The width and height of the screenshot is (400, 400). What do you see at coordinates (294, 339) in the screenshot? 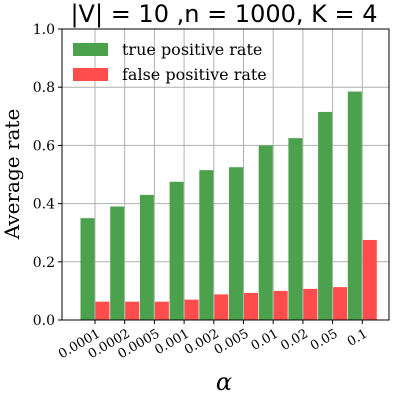
I see `x-tick-label: 0.02` at bounding box center [294, 339].